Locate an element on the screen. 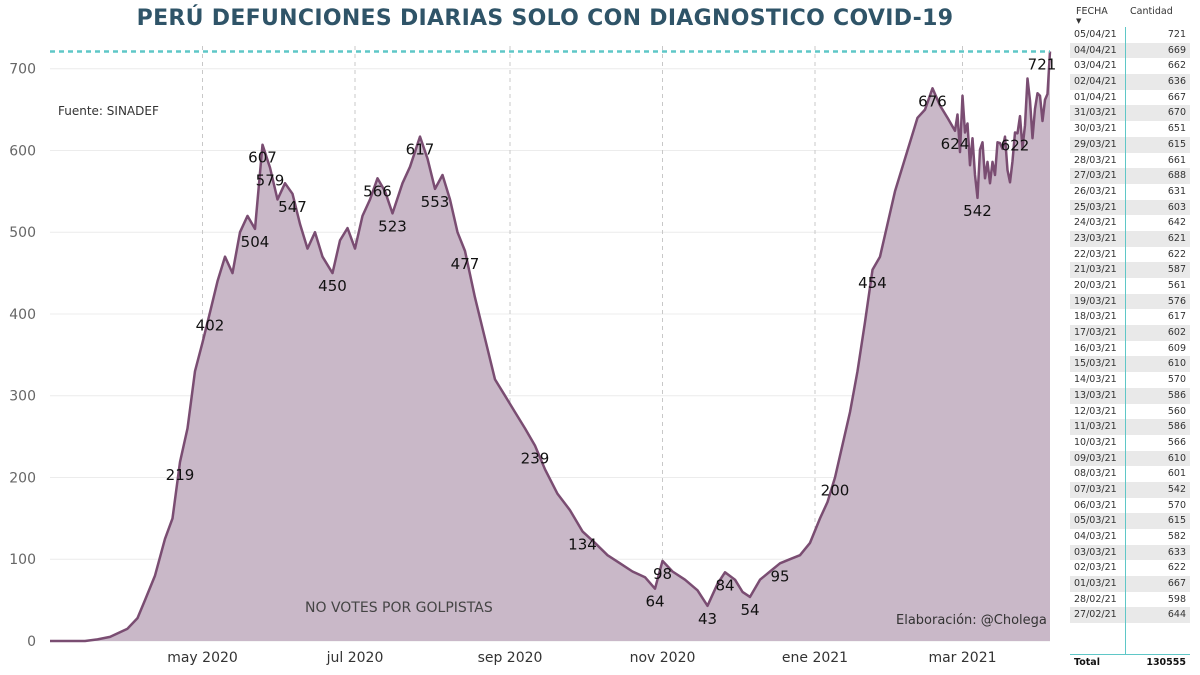  table-row: 27/03/21 688 is located at coordinates (1130, 176).